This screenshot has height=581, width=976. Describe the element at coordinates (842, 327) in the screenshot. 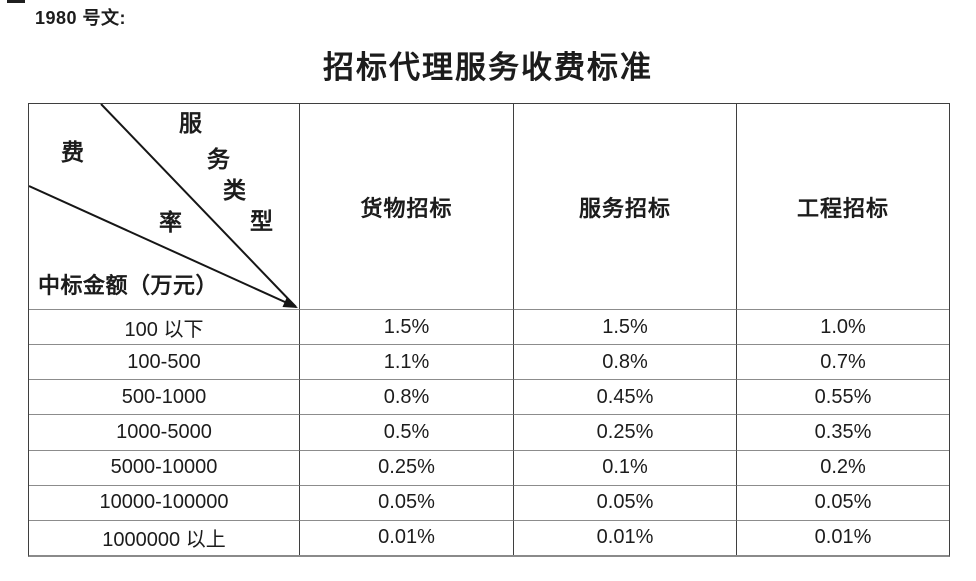

I see `rate-cell: 1.0%` at that location.